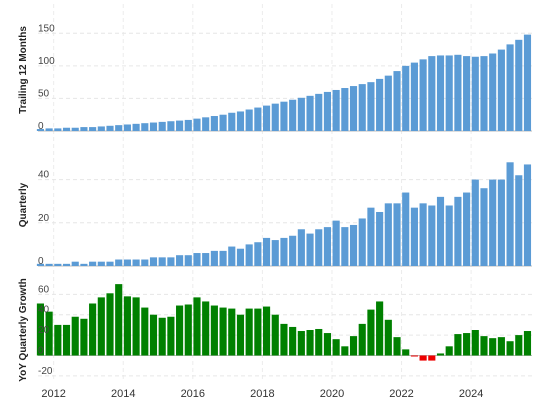  Describe the element at coordinates (401, 394) in the screenshot. I see `x-tick-label: 2022` at that location.